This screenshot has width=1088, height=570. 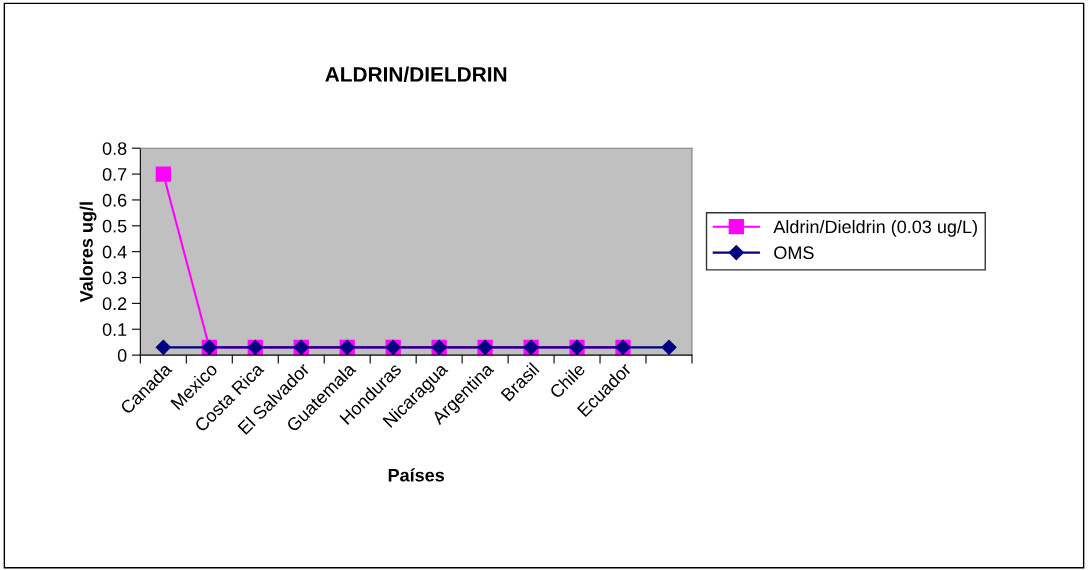 I want to click on x-axis-title: Países, so click(x=416, y=475).